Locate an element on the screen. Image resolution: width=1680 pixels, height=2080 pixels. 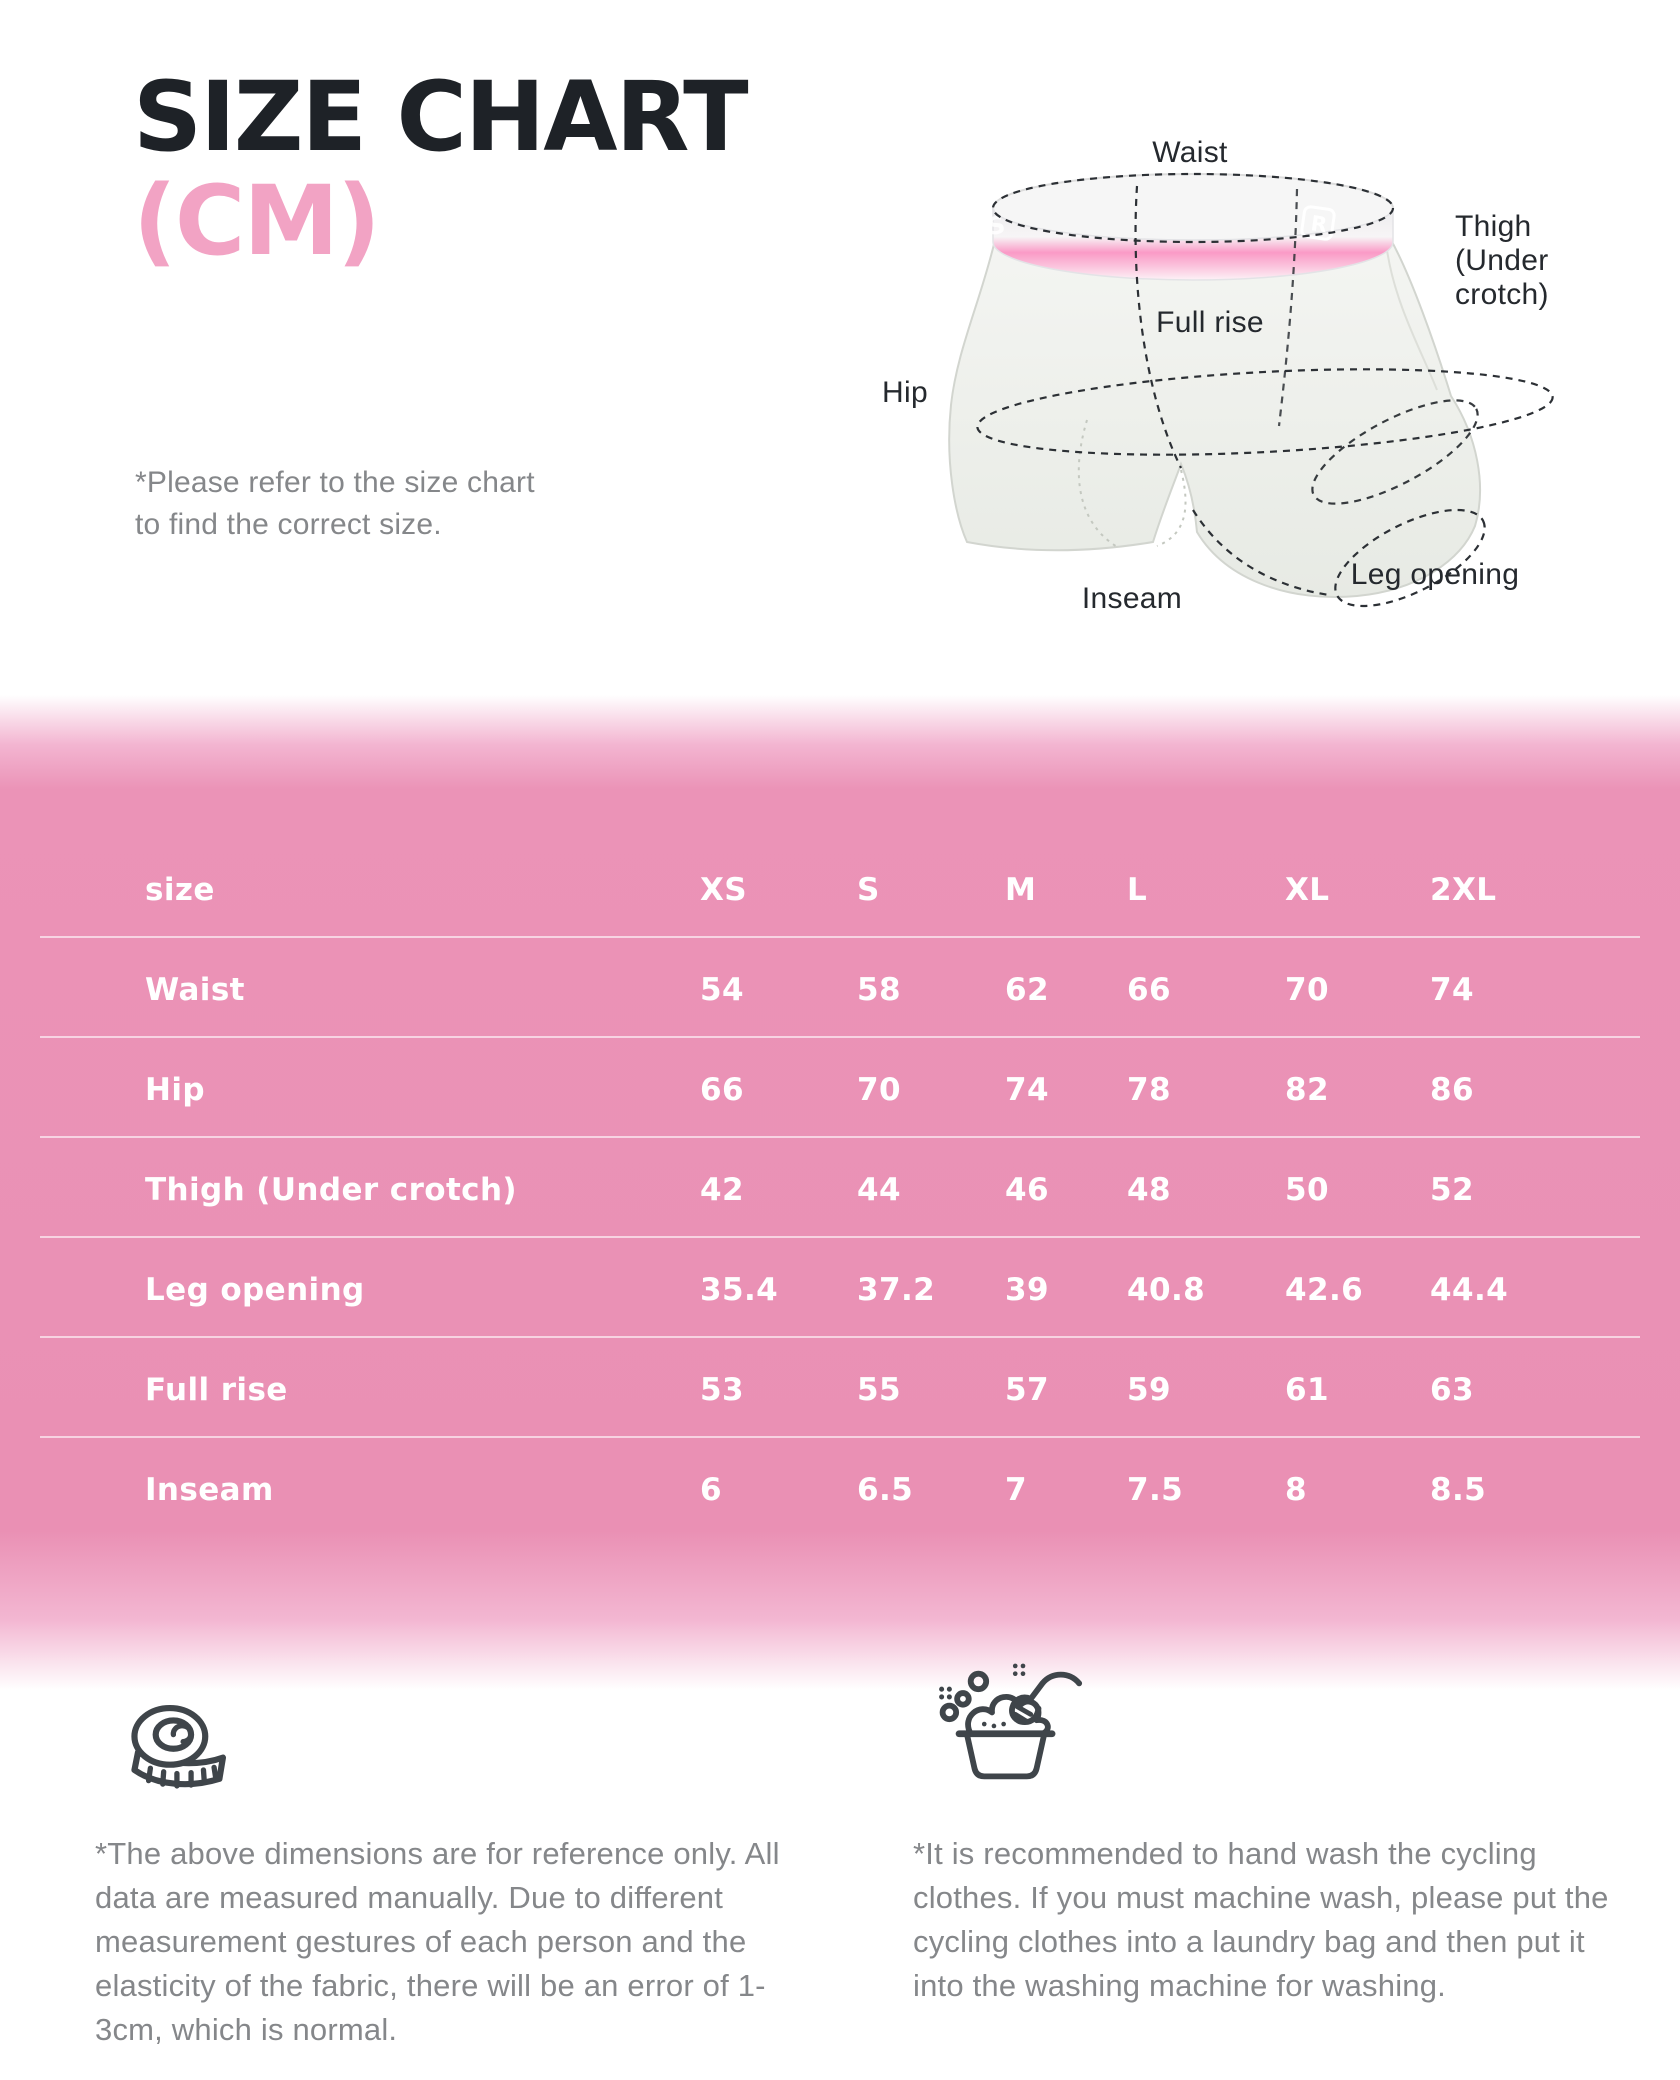
table-row-waist: Waist 54 58 62 66 70 74 is located at coordinates (840, 990).